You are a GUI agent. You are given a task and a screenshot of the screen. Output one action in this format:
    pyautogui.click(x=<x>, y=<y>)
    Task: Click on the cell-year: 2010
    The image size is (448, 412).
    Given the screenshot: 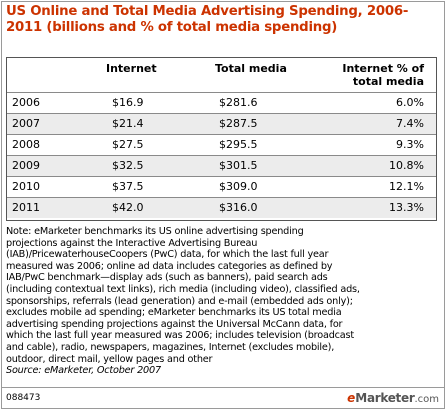 What is the action you would take?
    pyautogui.click(x=26, y=186)
    